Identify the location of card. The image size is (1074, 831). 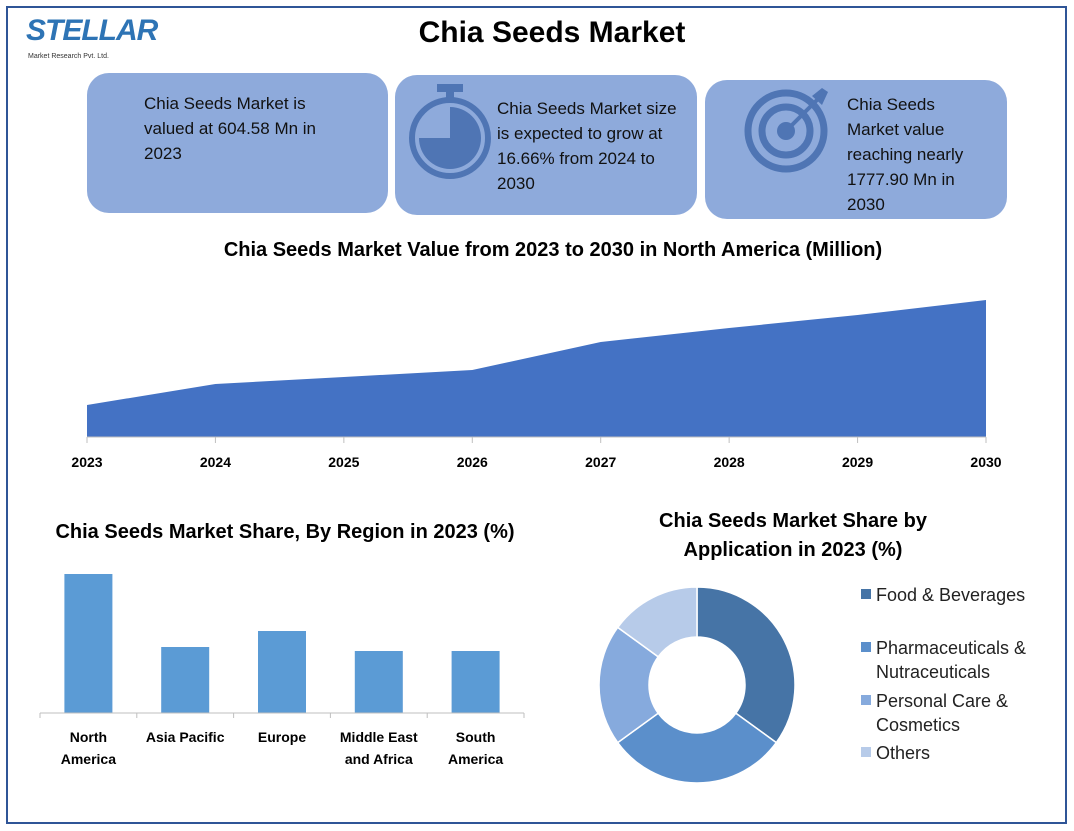
(237, 143).